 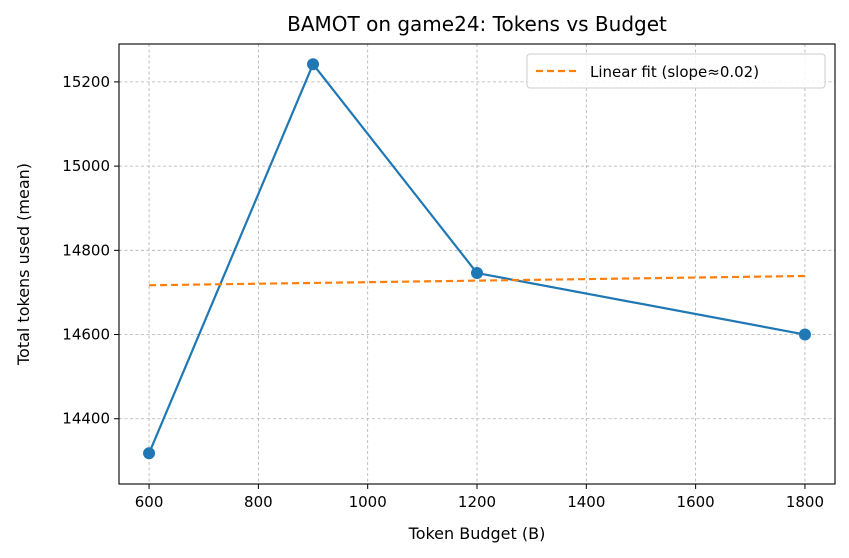 What do you see at coordinates (477, 502) in the screenshot?
I see `x-tick-label: 1200` at bounding box center [477, 502].